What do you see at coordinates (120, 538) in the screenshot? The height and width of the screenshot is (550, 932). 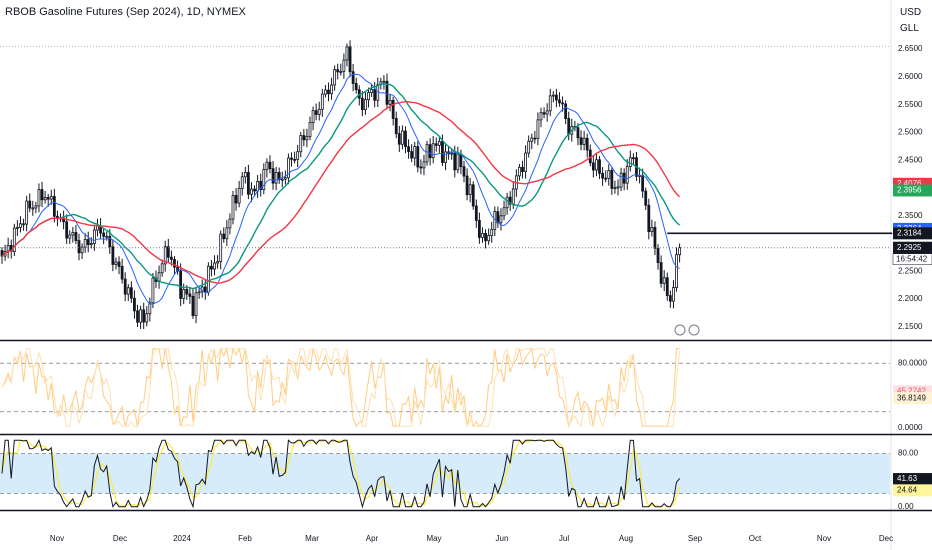 I see `x-tick-label: Dec` at bounding box center [120, 538].